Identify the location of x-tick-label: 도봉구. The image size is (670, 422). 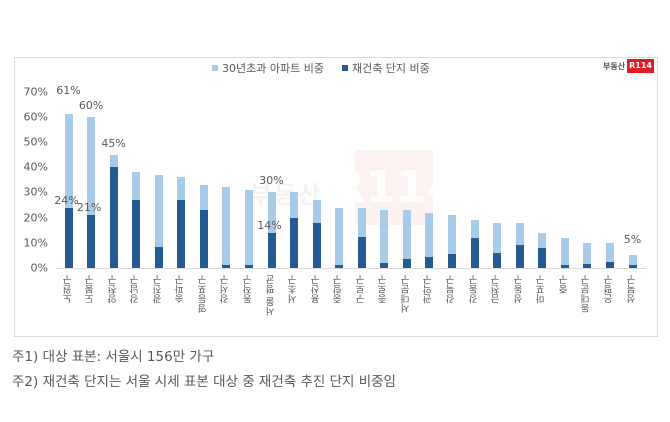
(91, 289).